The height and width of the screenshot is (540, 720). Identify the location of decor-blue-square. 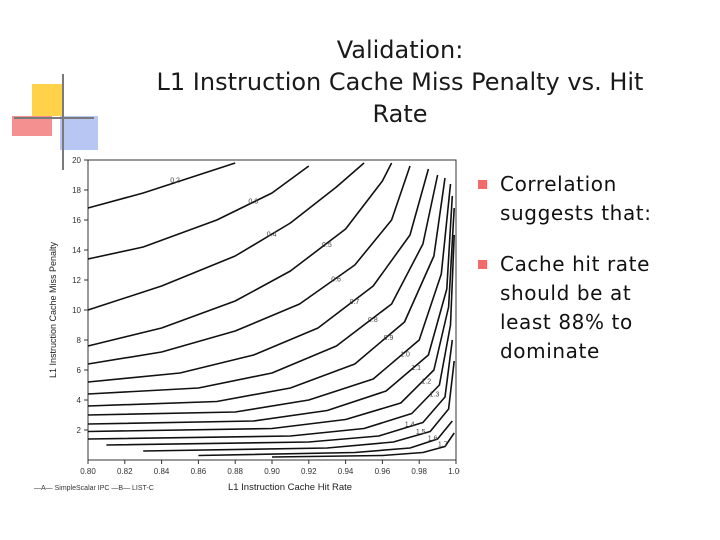
(79, 133).